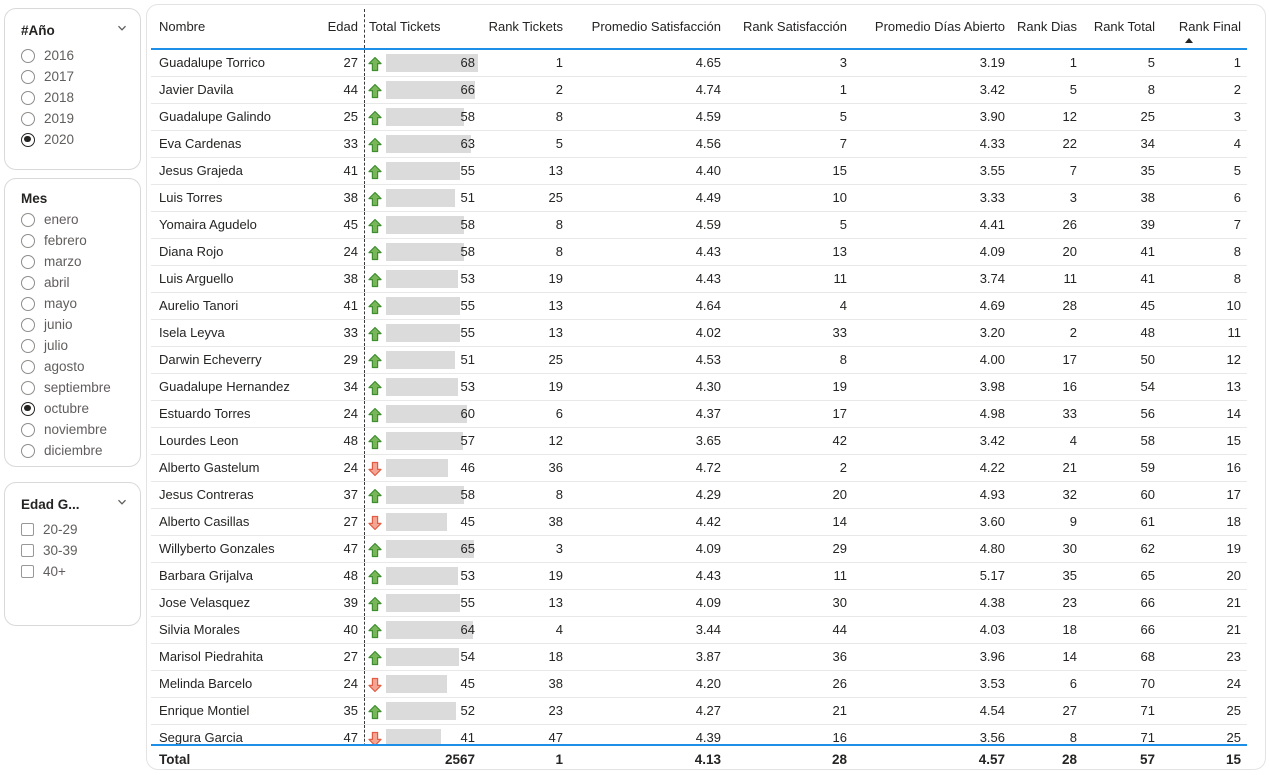 The height and width of the screenshot is (775, 1269). What do you see at coordinates (699, 333) in the screenshot?
I see `table-row: Isela Leyva 33 55 13 4.02 33 3.20 2 48 11` at bounding box center [699, 333].